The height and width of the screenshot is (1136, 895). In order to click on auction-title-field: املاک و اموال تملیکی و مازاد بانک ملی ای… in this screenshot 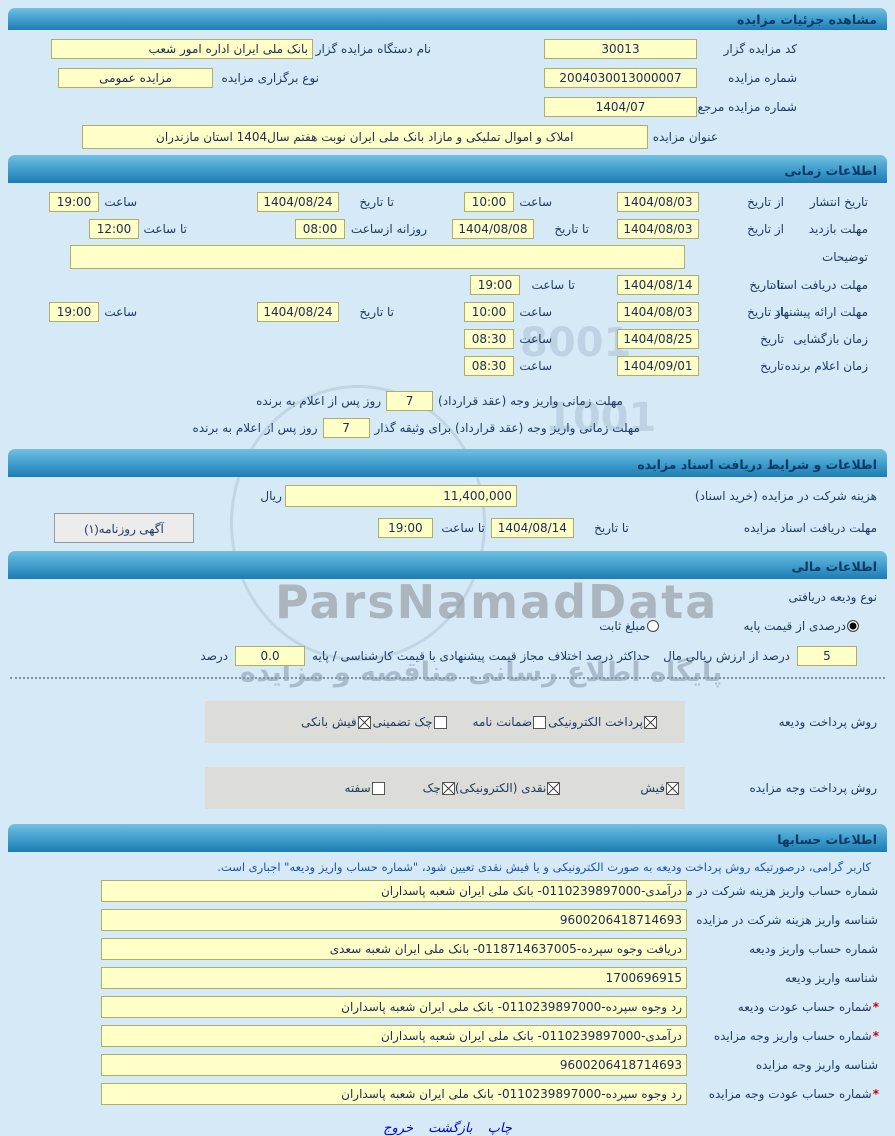, I will do `click(364, 137)`.